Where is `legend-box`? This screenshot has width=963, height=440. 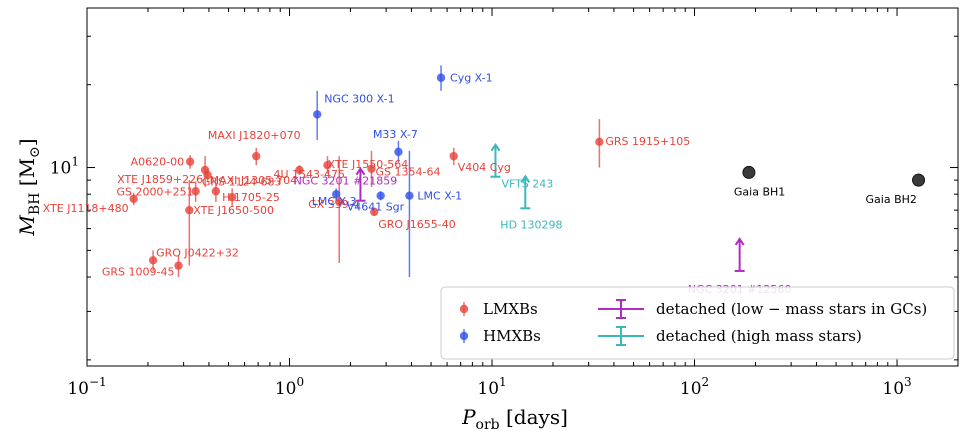
legend-box is located at coordinates (697, 323).